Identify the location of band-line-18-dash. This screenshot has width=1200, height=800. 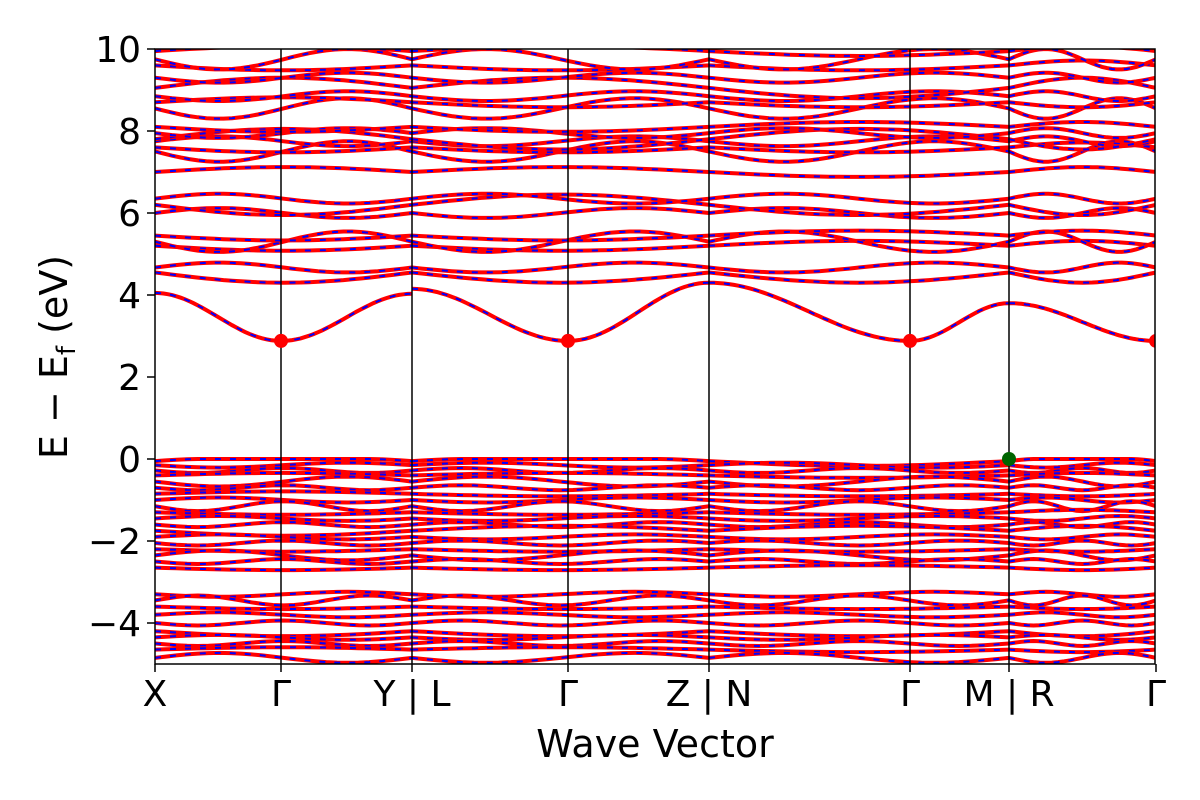
(284, 96).